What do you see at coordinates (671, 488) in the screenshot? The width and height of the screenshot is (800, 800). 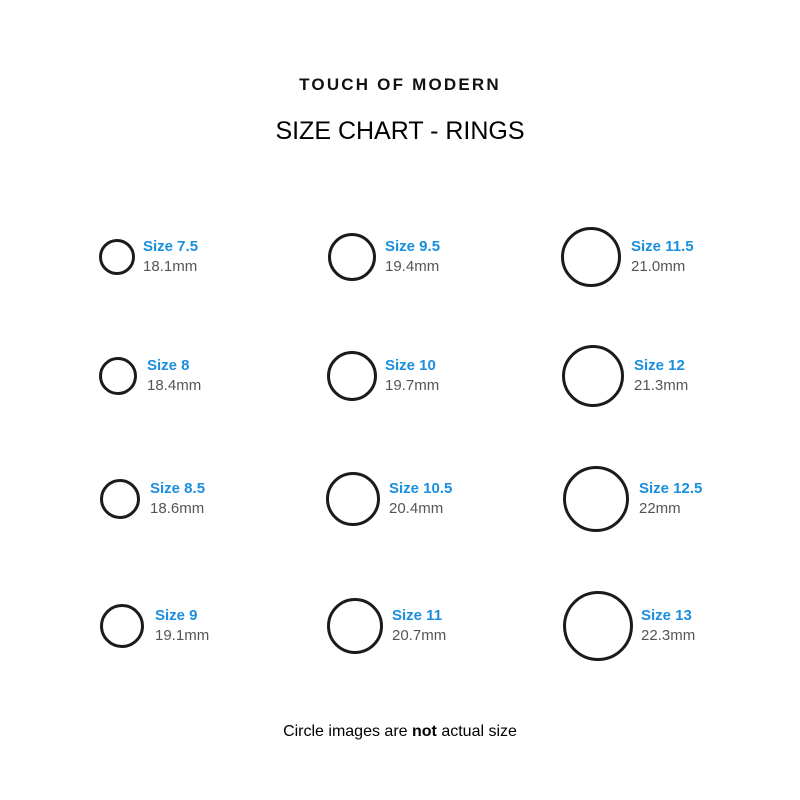 I see `size-label: Size 12.5` at bounding box center [671, 488].